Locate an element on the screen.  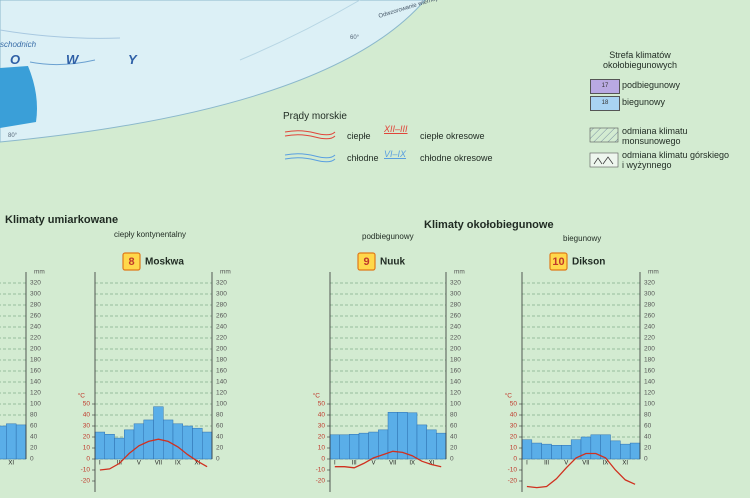
monsoon-swatch is located at coordinates (604, 135).